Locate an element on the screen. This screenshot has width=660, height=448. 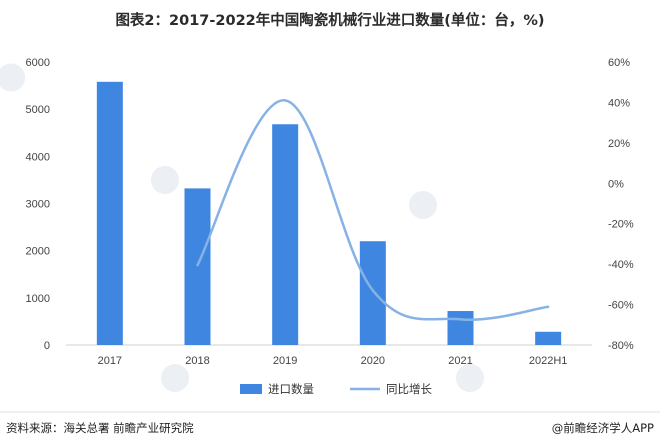
x-tick-label: 2022H1 is located at coordinates (548, 361).